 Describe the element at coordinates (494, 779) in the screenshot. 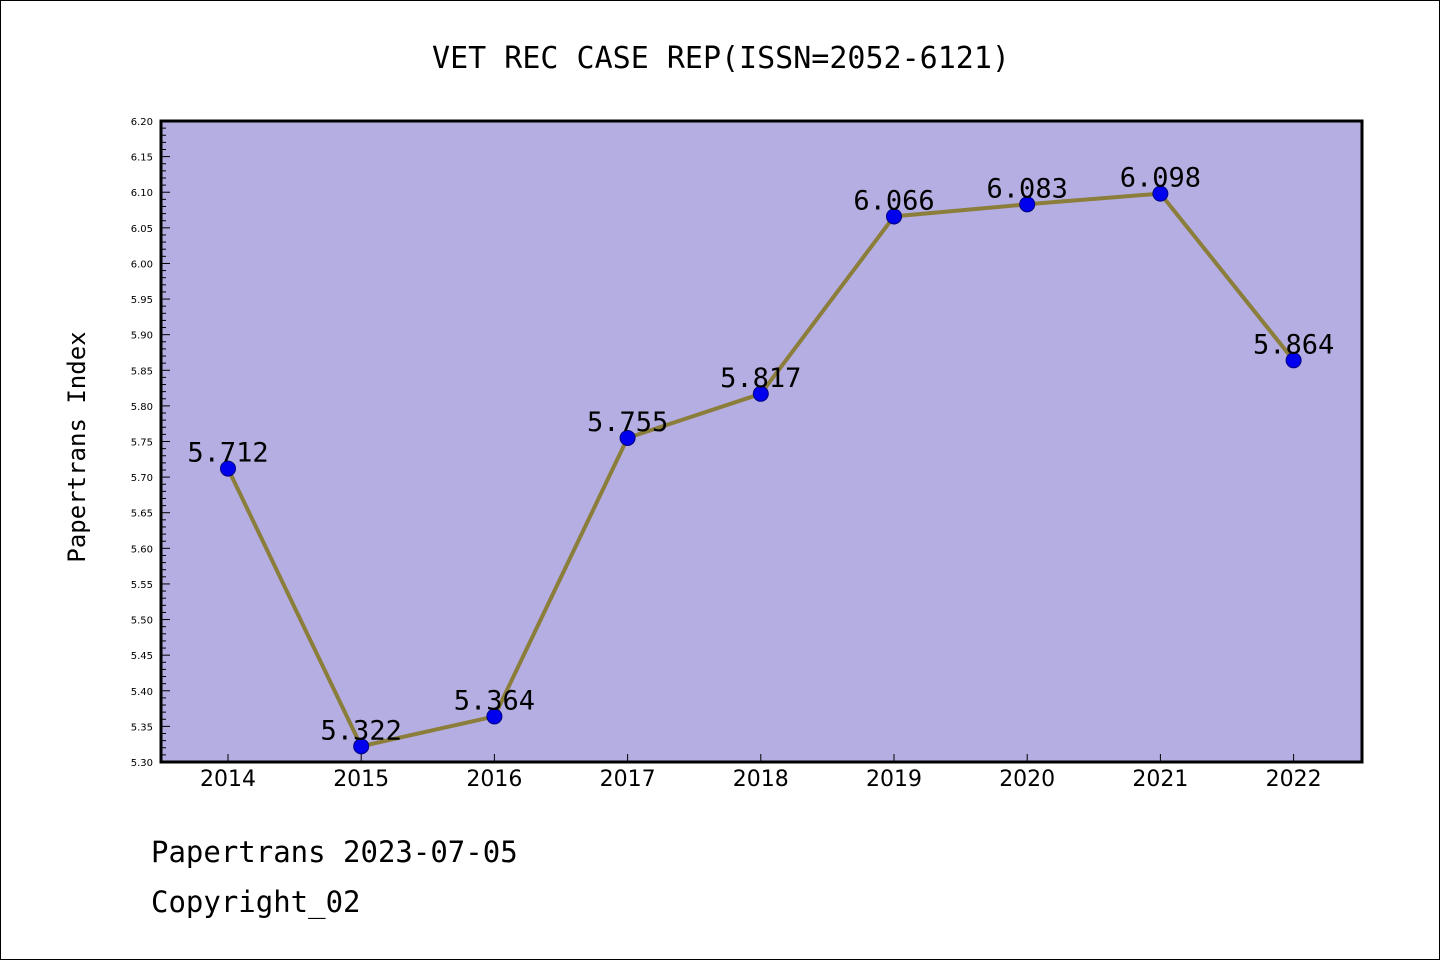

I see `x-tick-label: 2016` at that location.